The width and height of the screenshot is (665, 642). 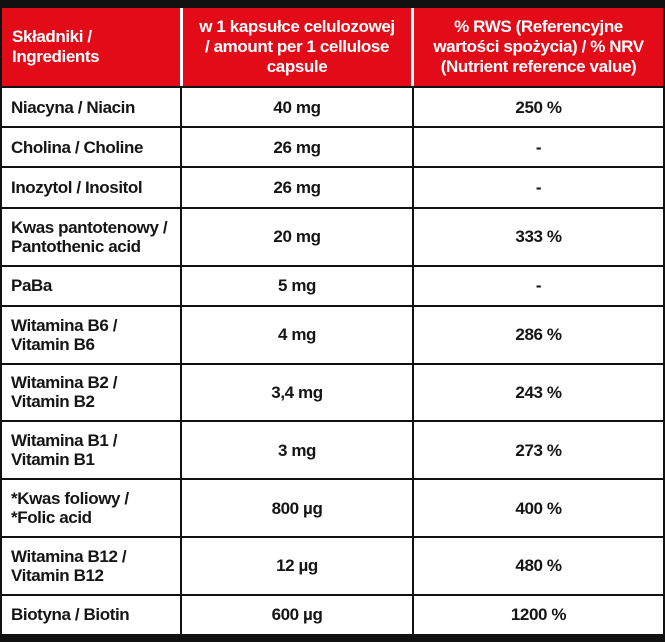 What do you see at coordinates (538, 508) in the screenshot?
I see `rws-cell: 400 %` at bounding box center [538, 508].